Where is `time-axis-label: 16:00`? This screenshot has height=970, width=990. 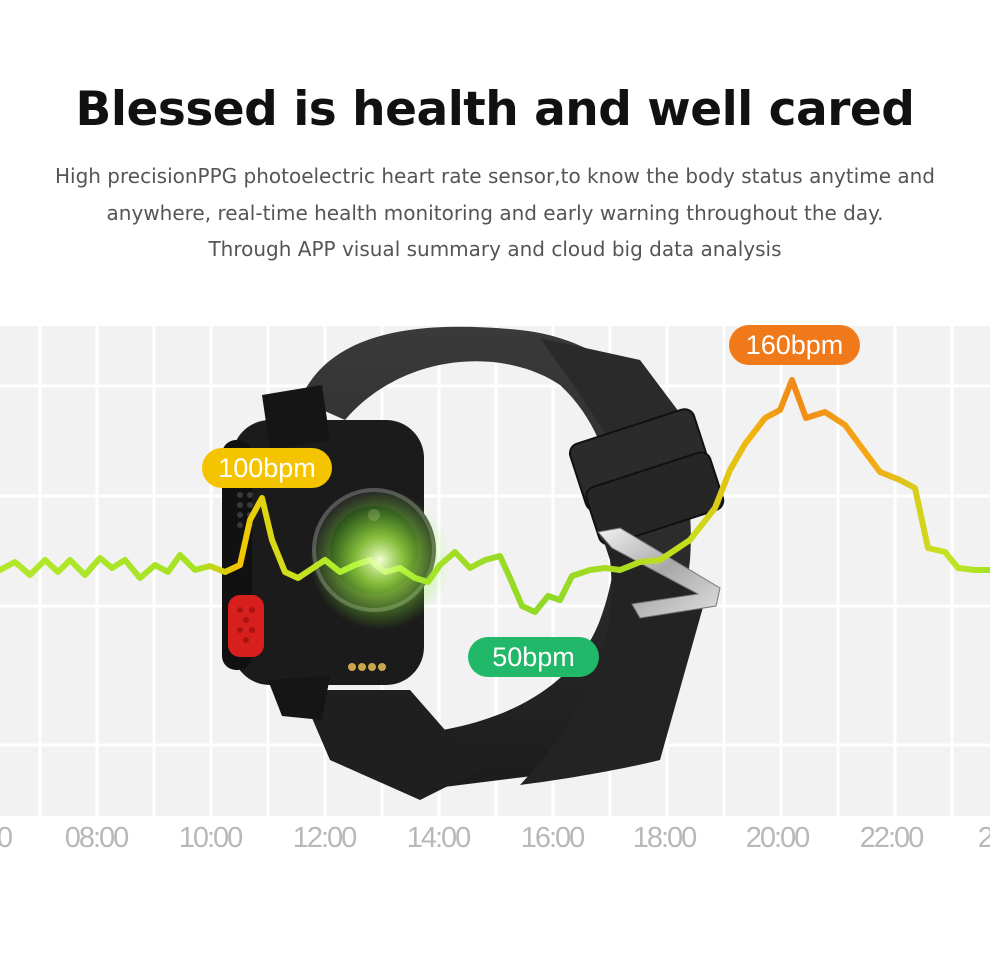
time-axis-label: 16:00 is located at coordinates (553, 838).